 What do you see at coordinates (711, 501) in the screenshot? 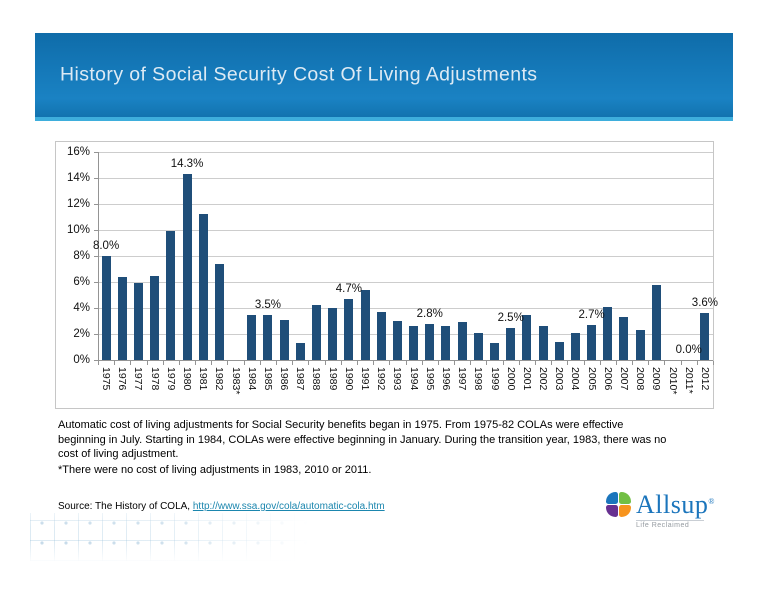
I see `registered-mark: ®` at bounding box center [711, 501].